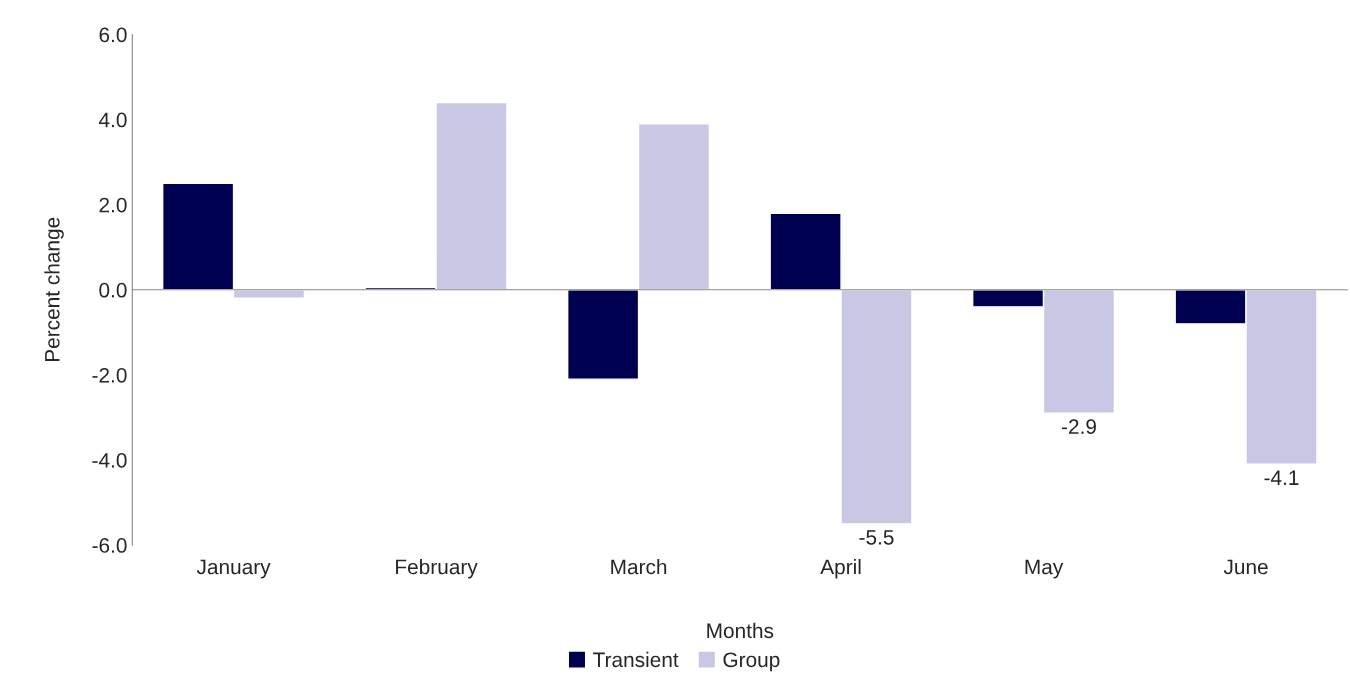 The width and height of the screenshot is (1350, 690). I want to click on y-tick-label: -6.0, so click(109, 545).